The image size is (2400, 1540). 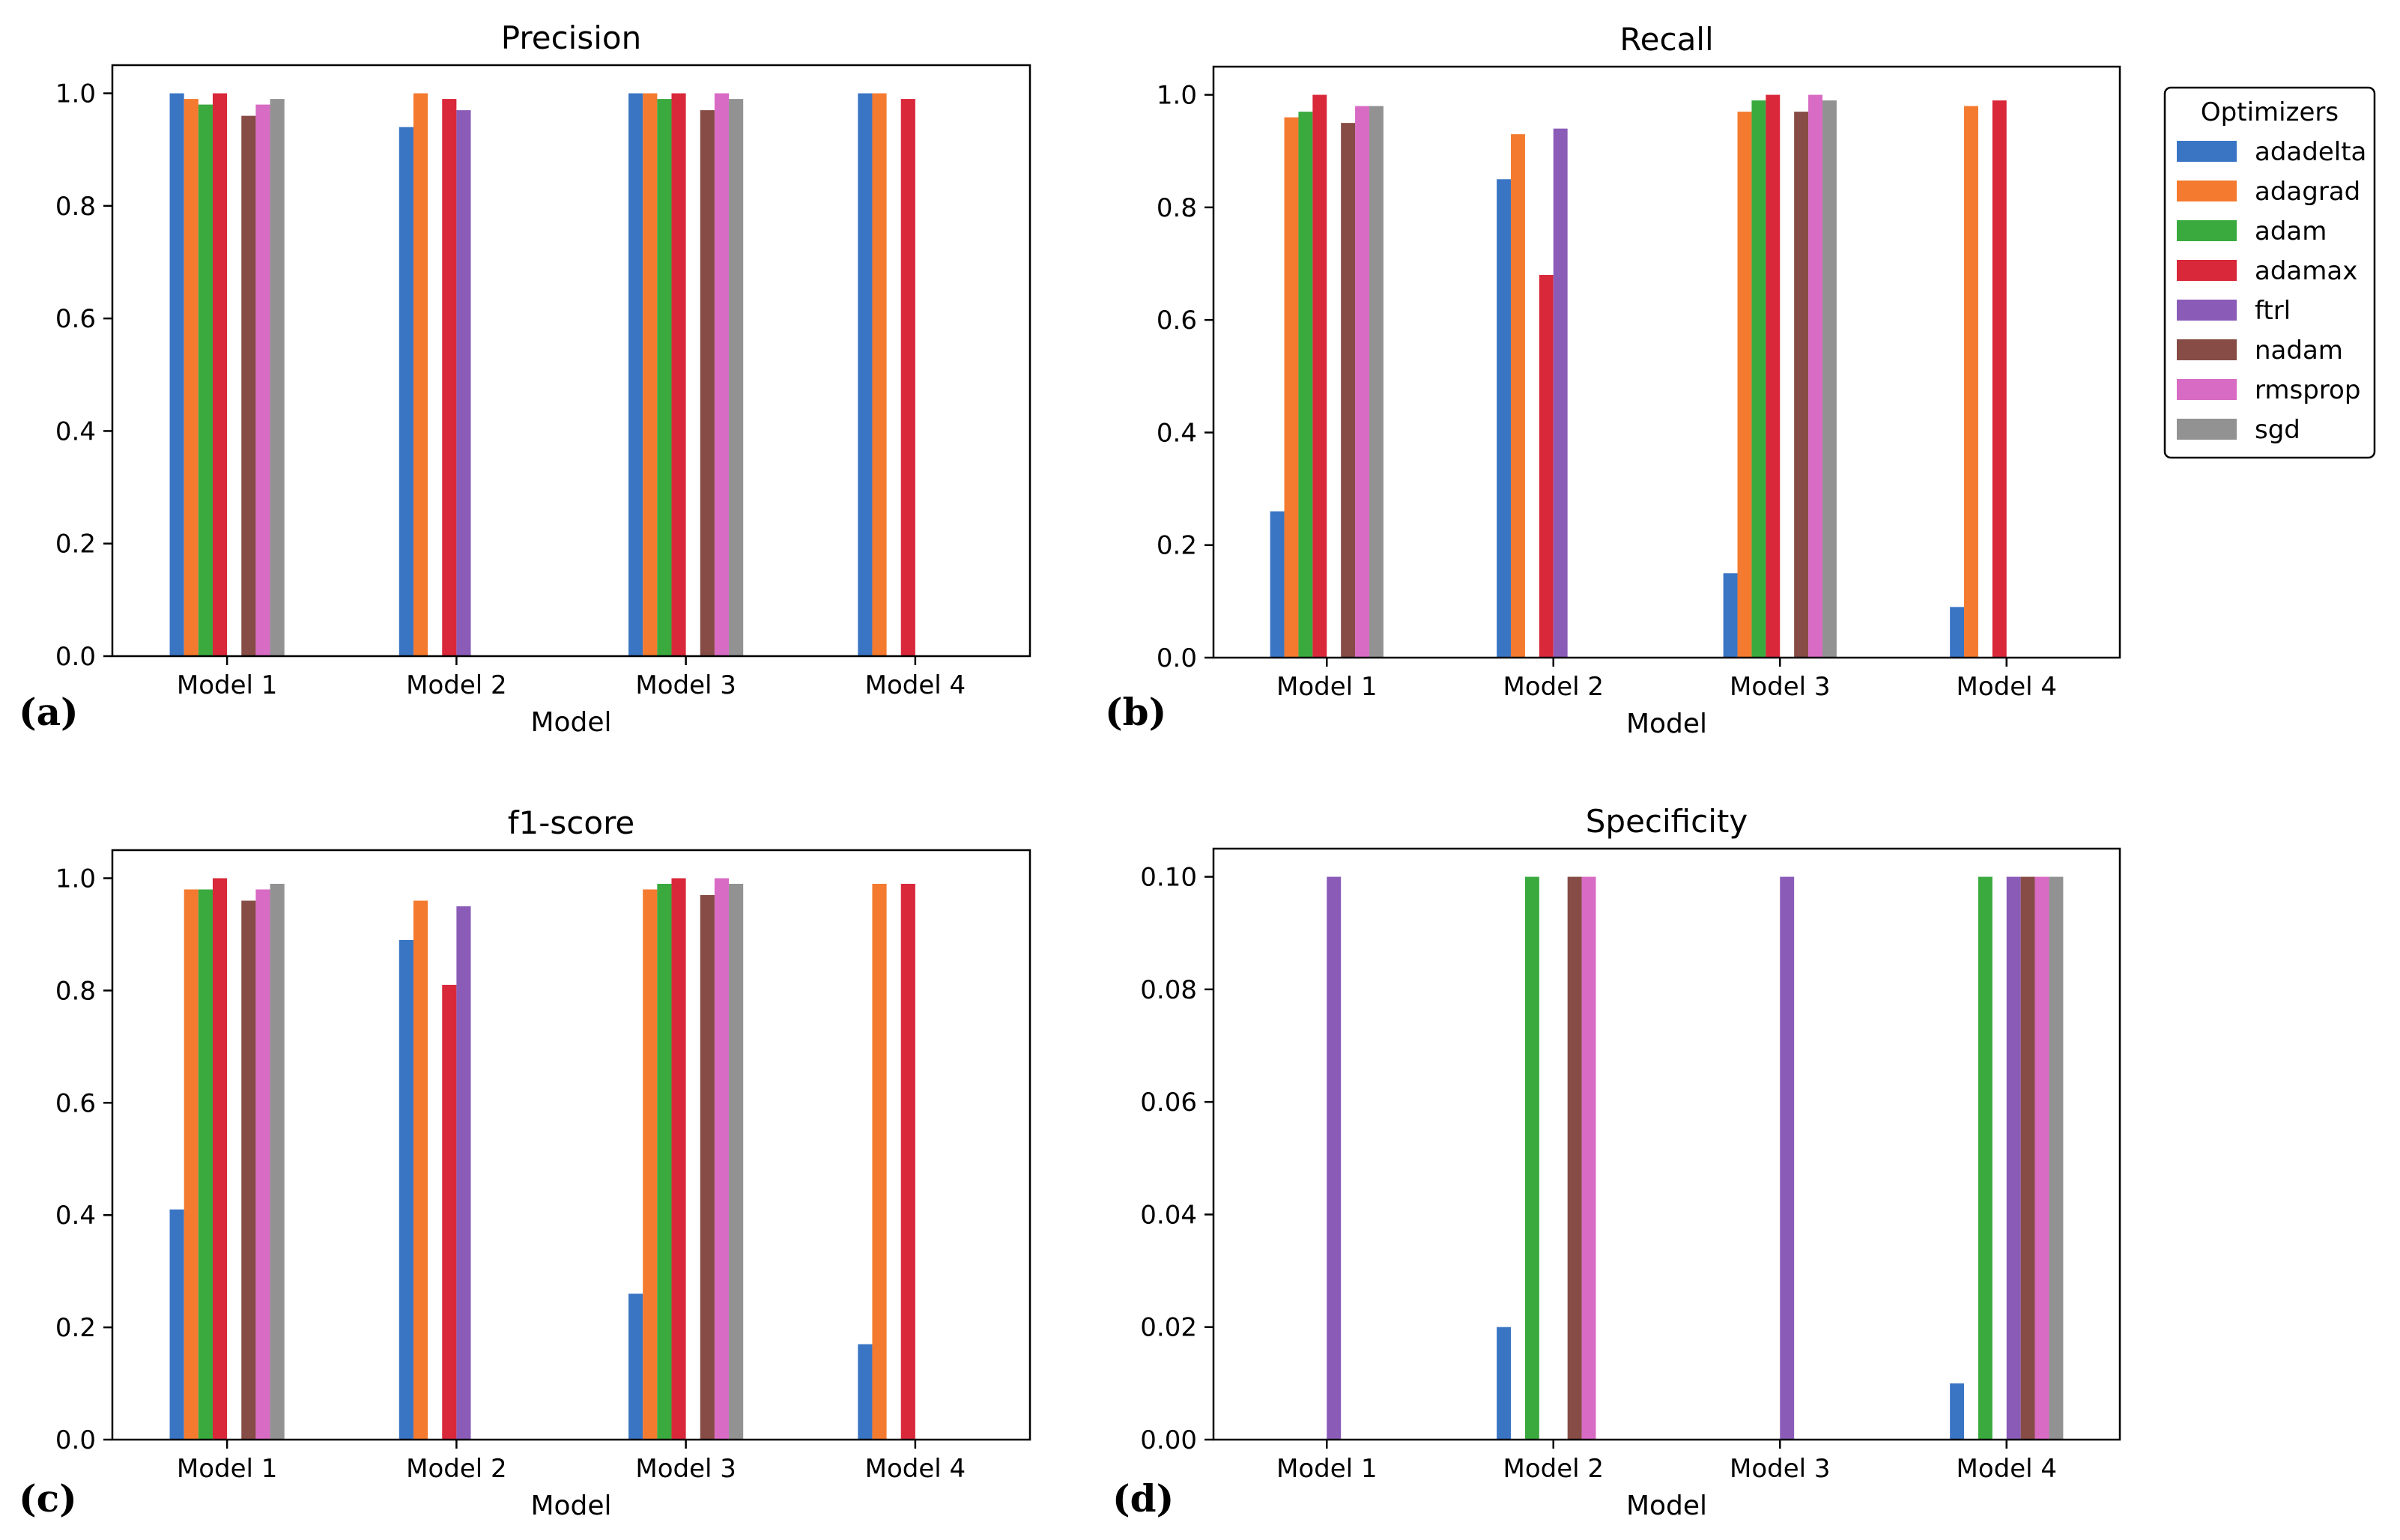 What do you see at coordinates (1667, 821) in the screenshot?
I see `plot-title: Specificity` at bounding box center [1667, 821].